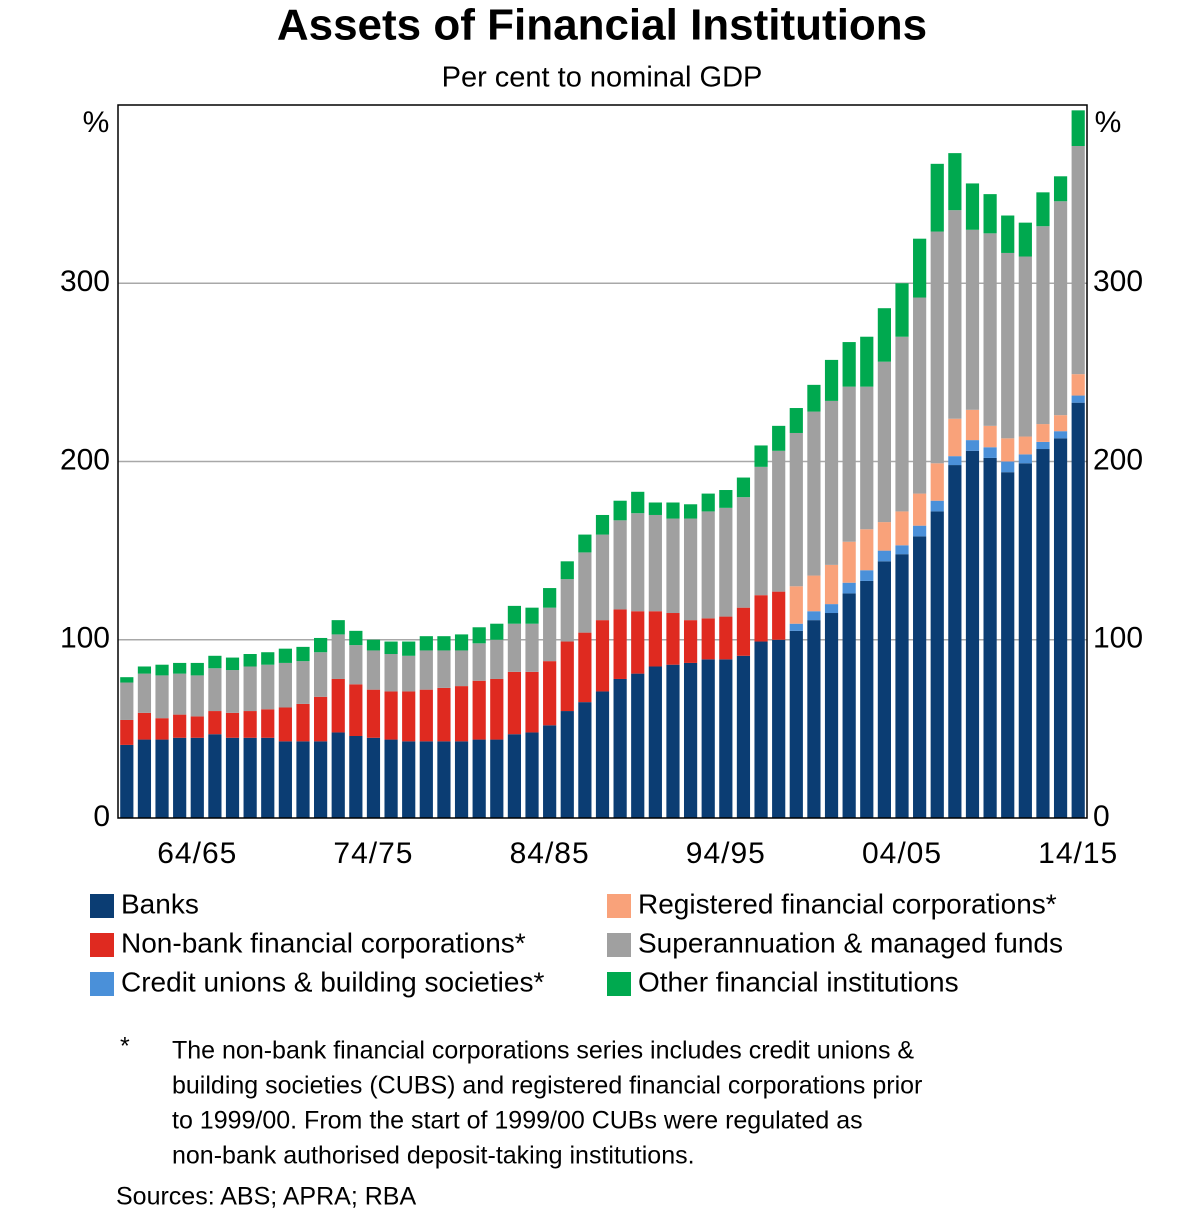 The image size is (1204, 1217). Describe the element at coordinates (323, 942) in the screenshot. I see `legend-label: Non-bank financial corporations*` at that location.